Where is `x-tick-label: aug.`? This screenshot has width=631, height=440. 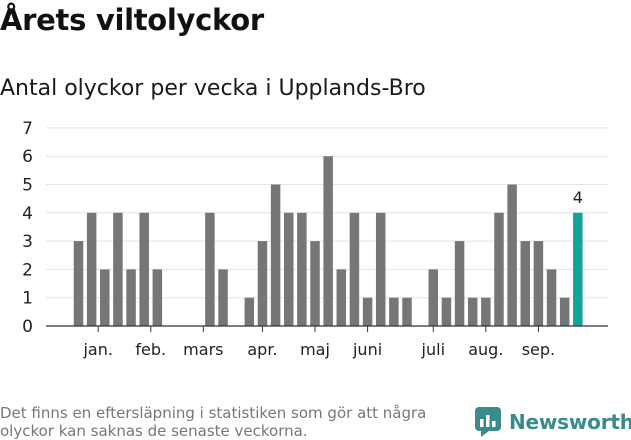 x-tick-label: aug. is located at coordinates (485, 349).